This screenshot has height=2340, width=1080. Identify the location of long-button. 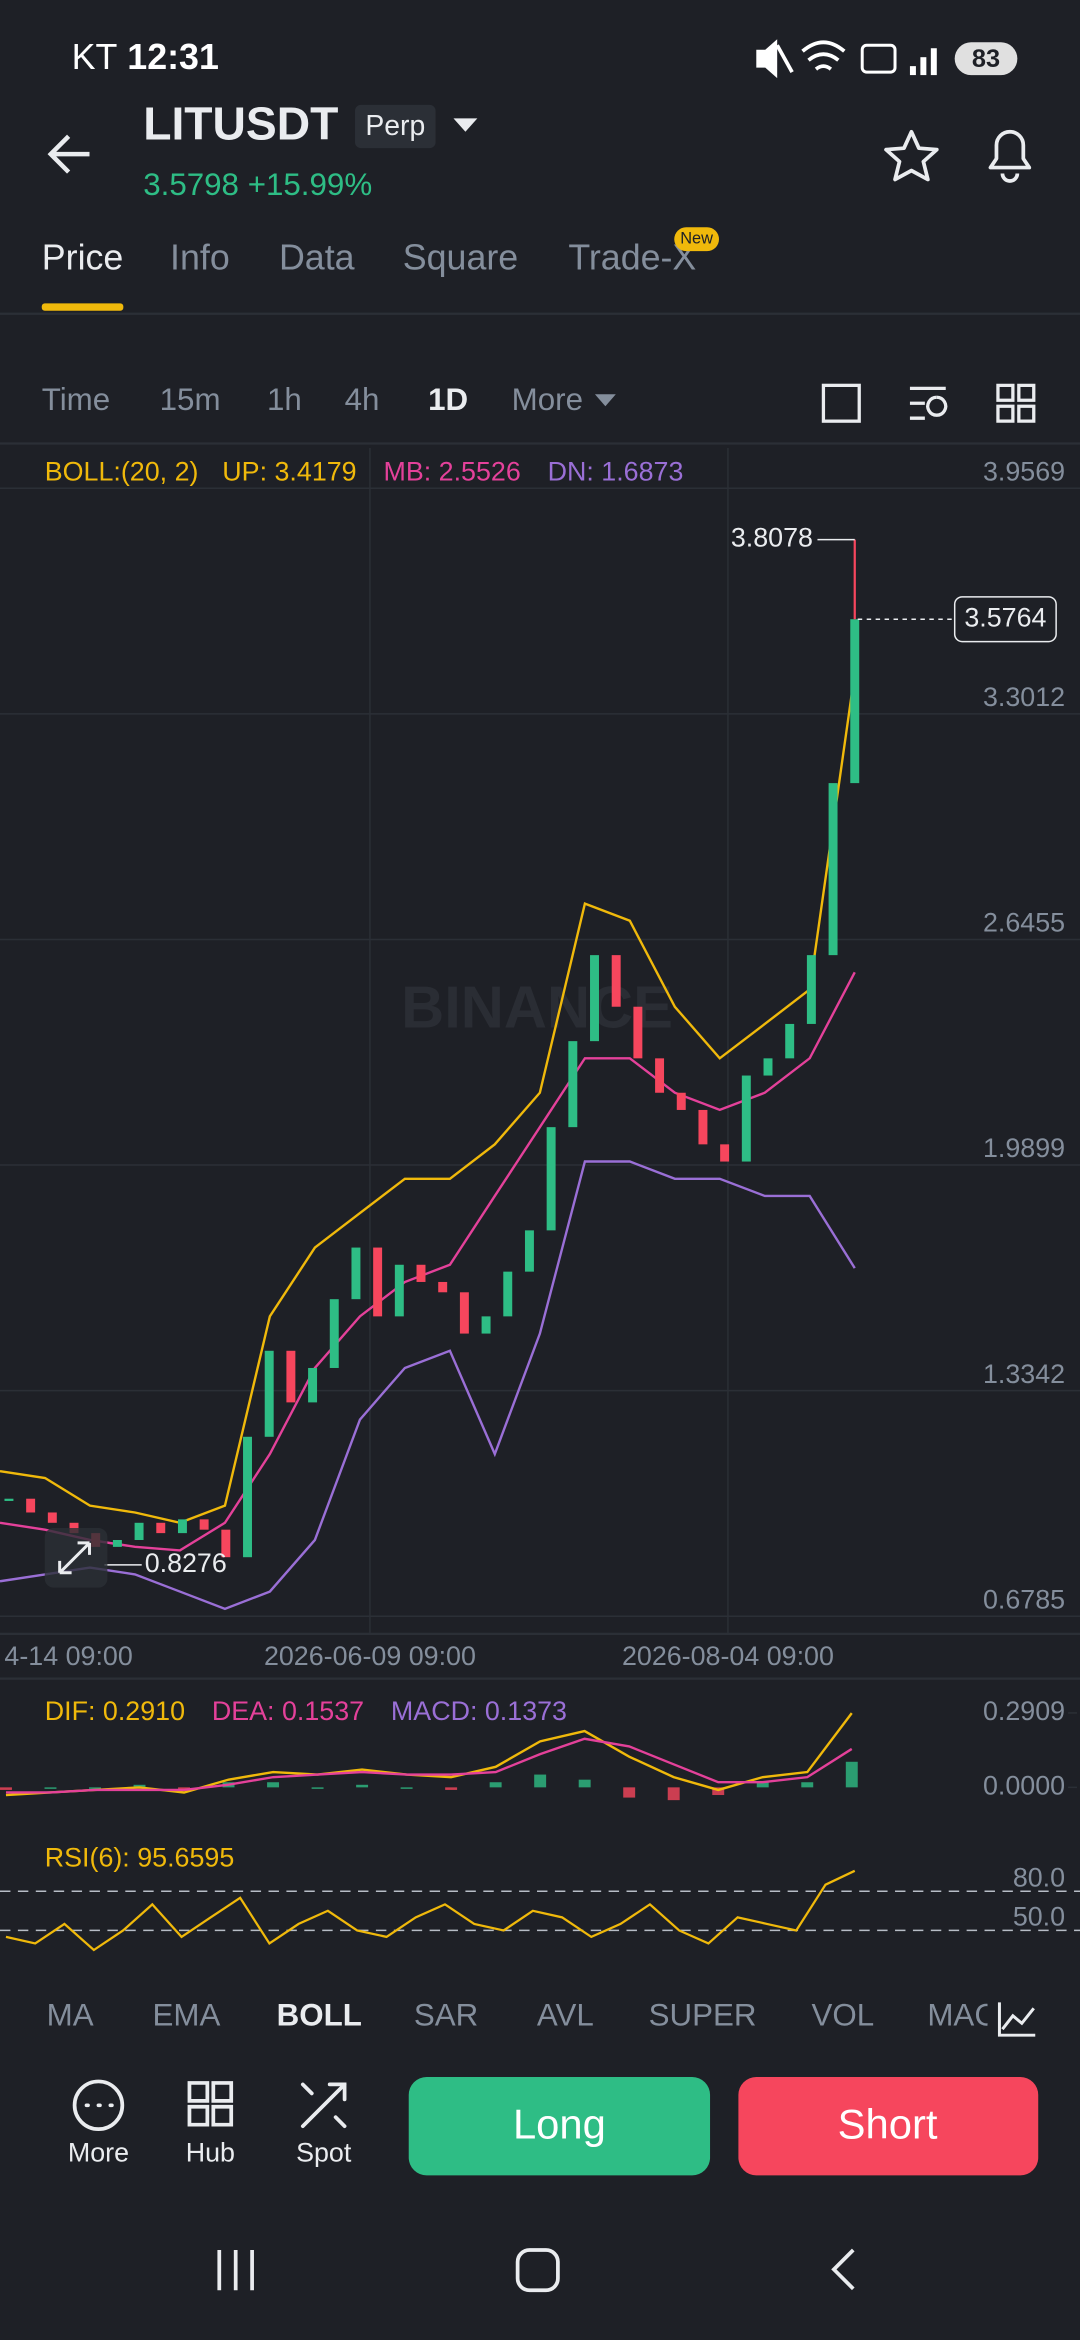
(559, 2126).